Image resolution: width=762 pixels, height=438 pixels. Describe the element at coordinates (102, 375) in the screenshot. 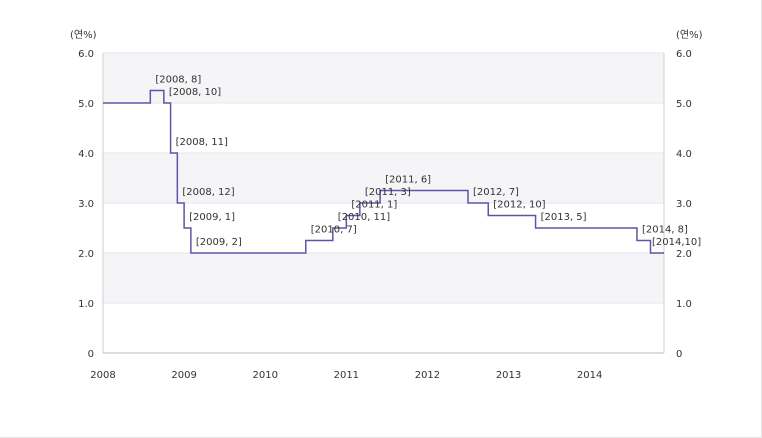

I see `x-tick-label: 2008` at that location.